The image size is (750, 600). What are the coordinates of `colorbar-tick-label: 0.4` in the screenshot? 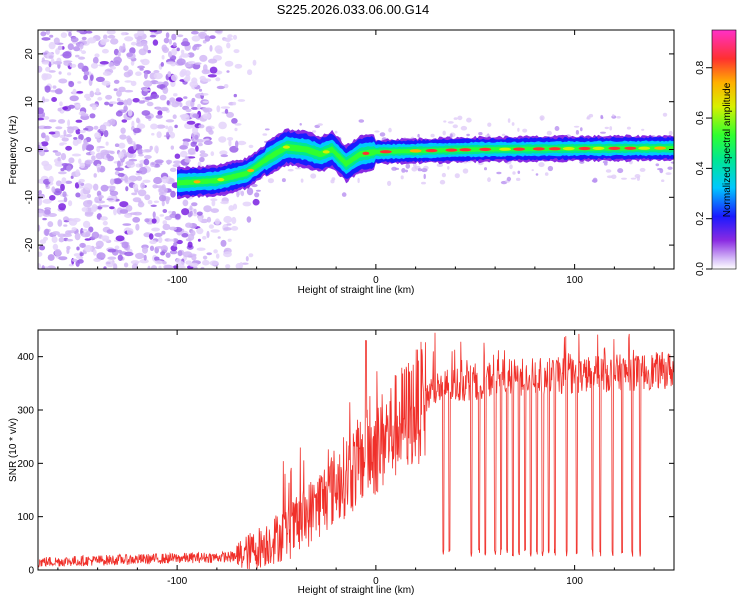 It's located at (700, 168).